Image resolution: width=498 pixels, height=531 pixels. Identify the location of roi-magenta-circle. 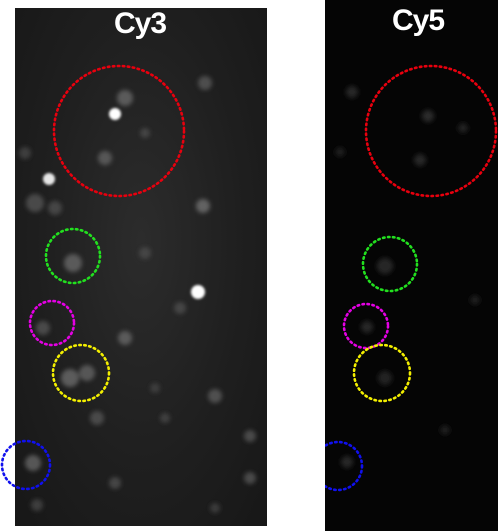
(52, 323).